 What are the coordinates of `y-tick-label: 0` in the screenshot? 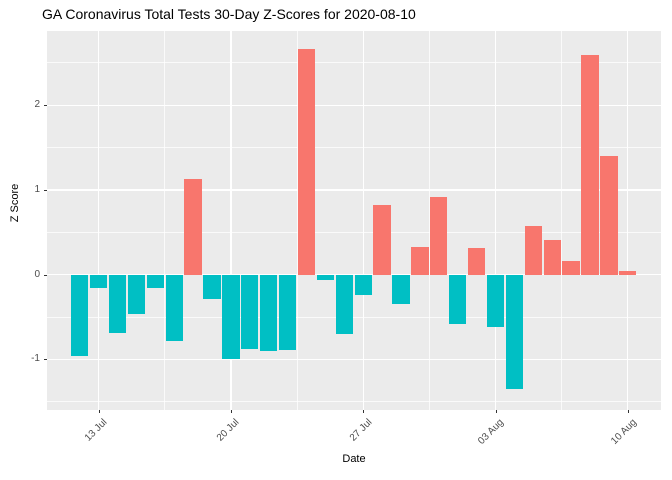 It's located at (37, 274).